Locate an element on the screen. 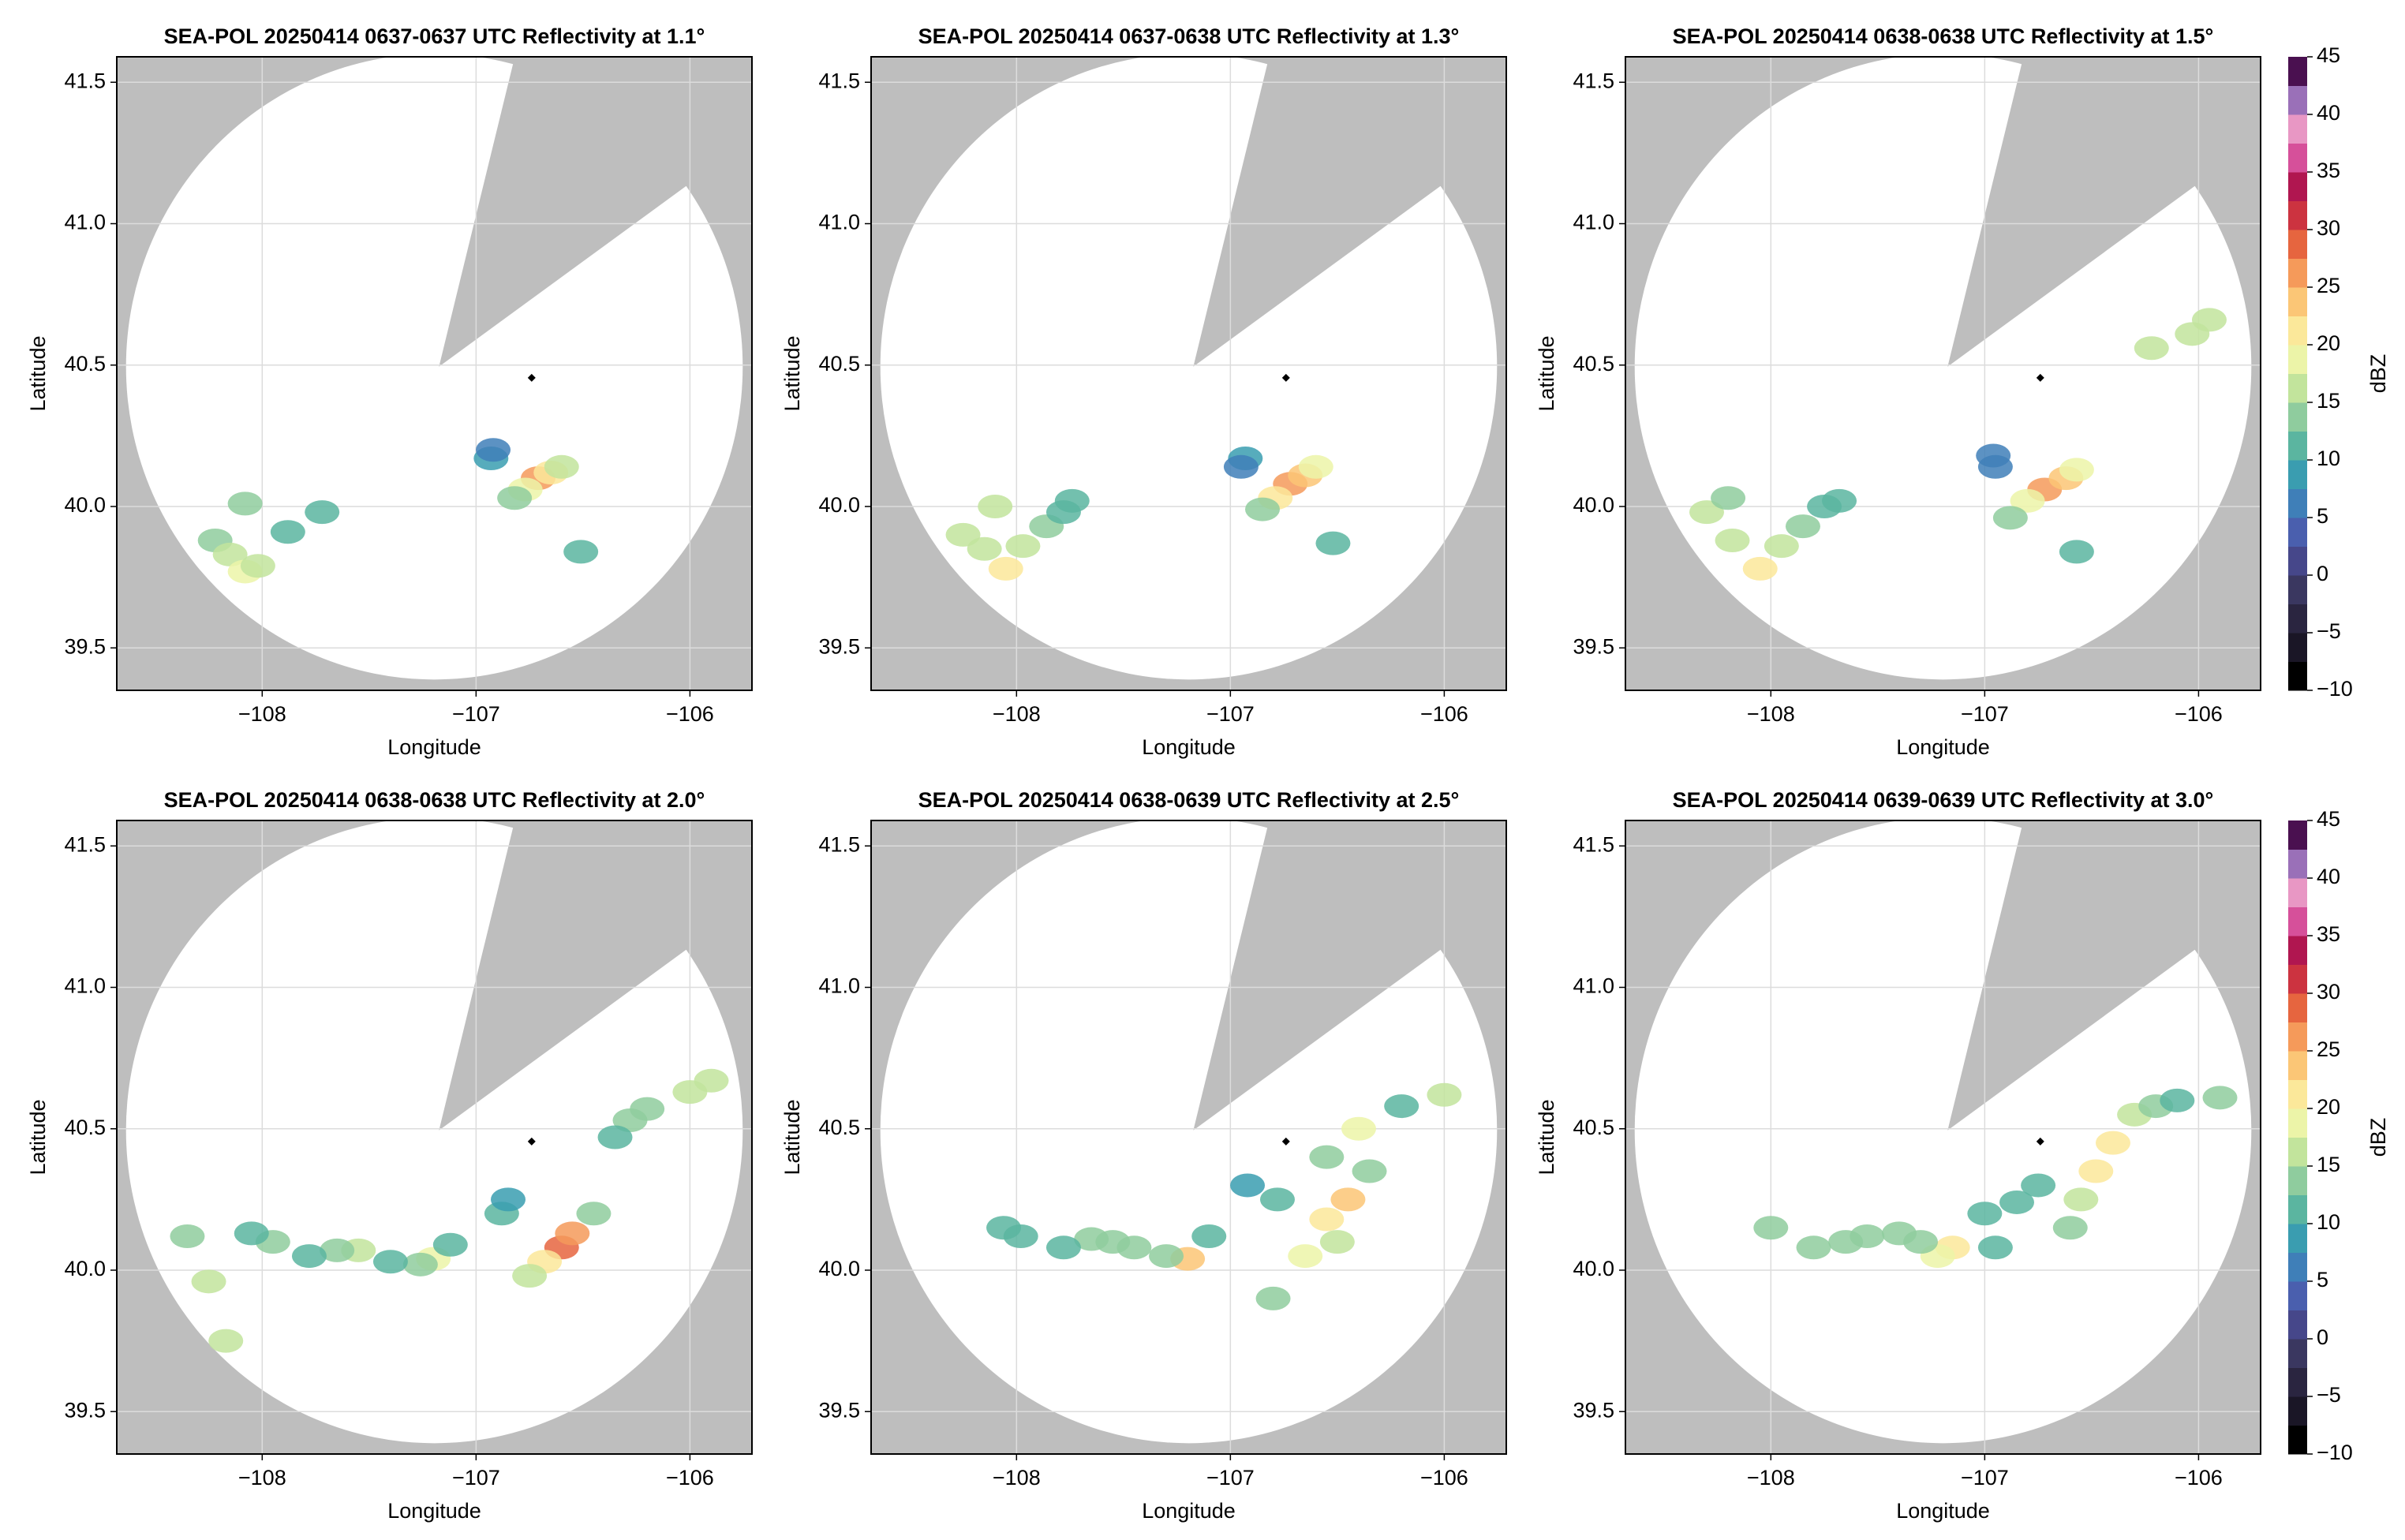 This screenshot has width=2405, height=1540. colorbar-tick-label: 5 is located at coordinates (2323, 1279).